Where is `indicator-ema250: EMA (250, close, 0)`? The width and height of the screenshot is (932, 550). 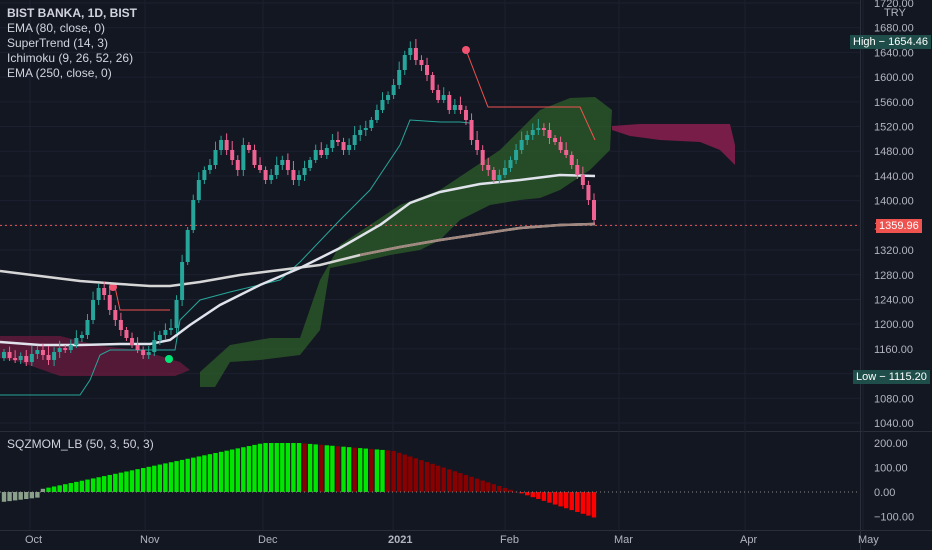 indicator-ema250: EMA (250, close, 0) is located at coordinates (59, 73).